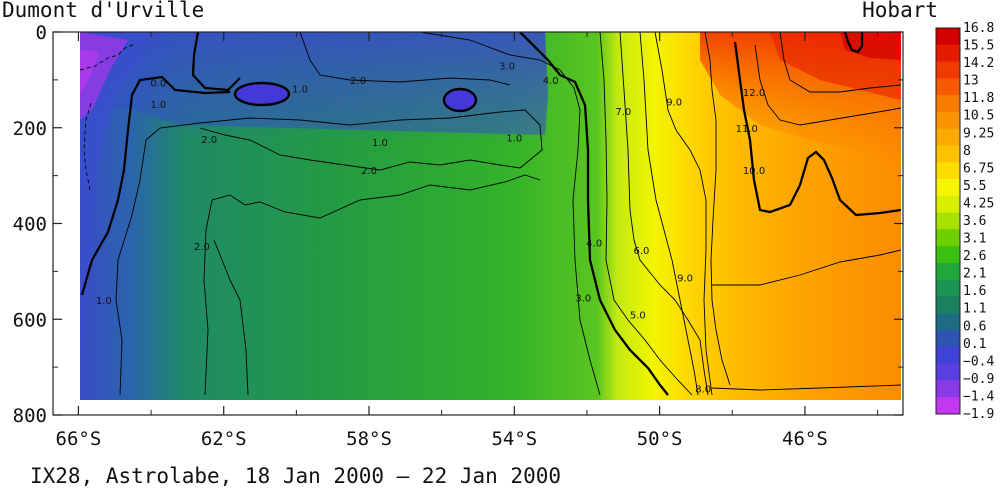  I want to click on contour-label: 11.0, so click(747, 129).